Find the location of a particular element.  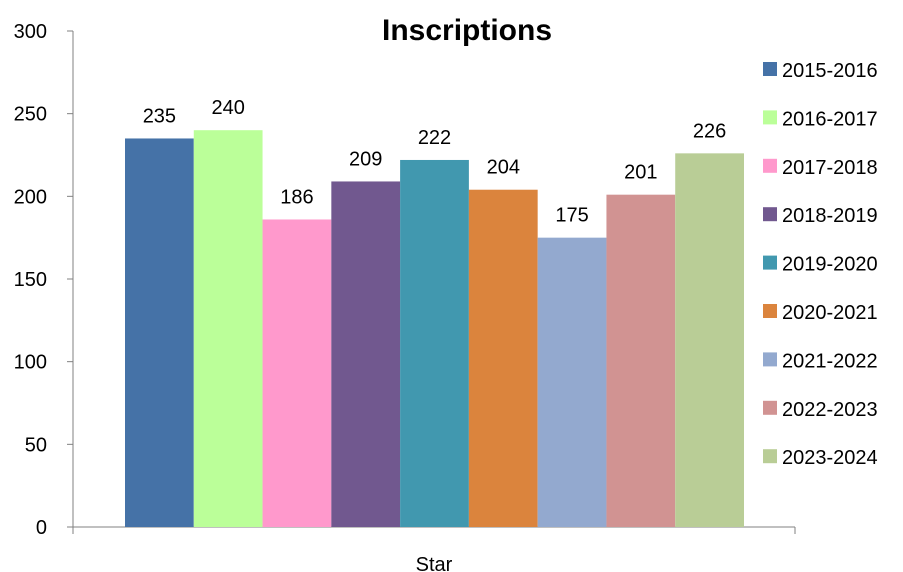

data-label-2018-2019: 209 is located at coordinates (365, 159).